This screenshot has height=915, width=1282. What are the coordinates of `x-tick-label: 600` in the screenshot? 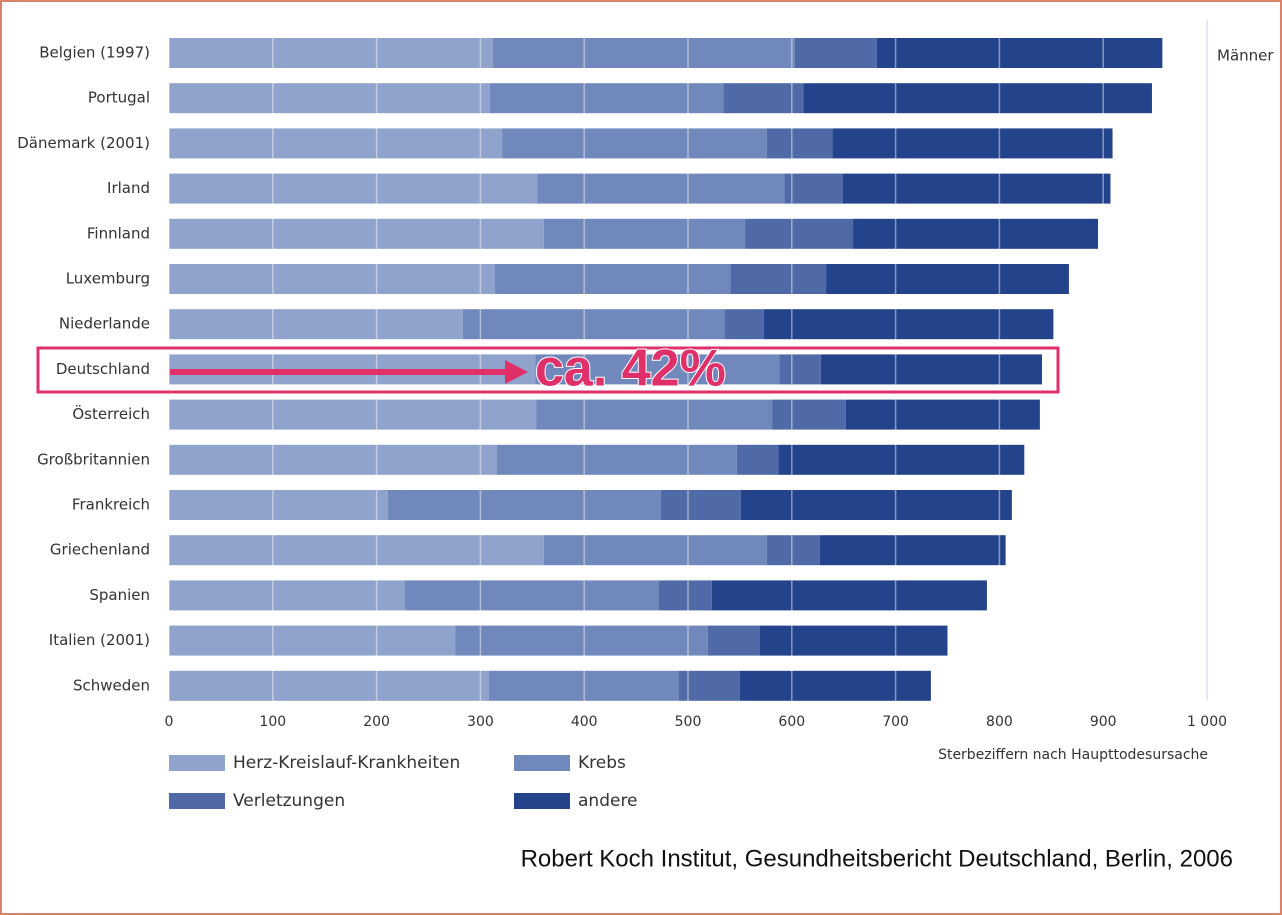 It's located at (791, 722).